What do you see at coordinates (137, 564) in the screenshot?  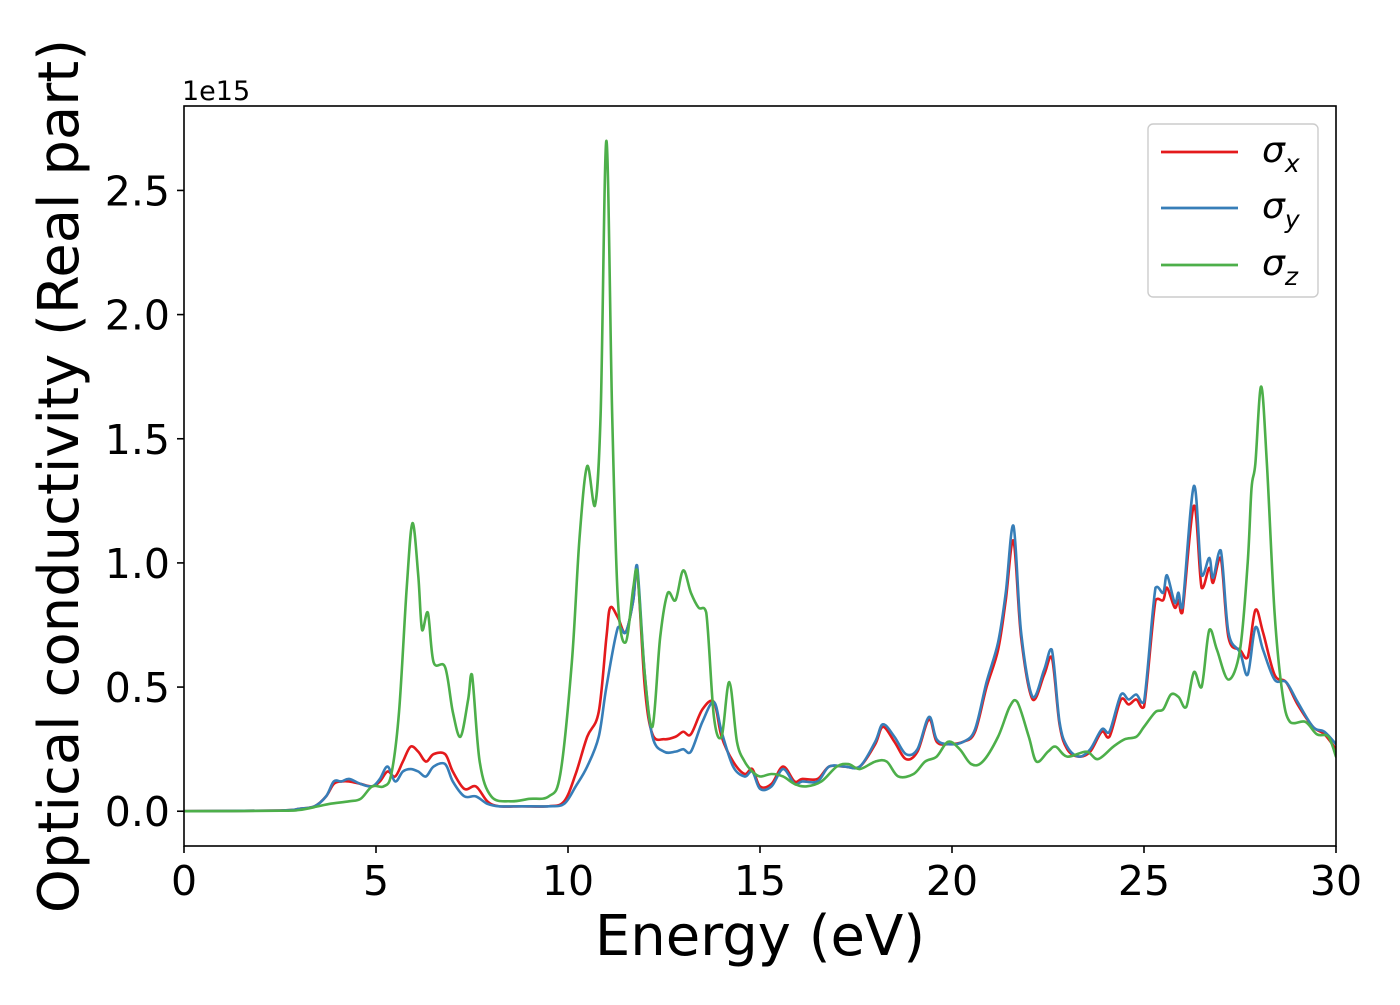 I see `y-tick-label: 1.0` at bounding box center [137, 564].